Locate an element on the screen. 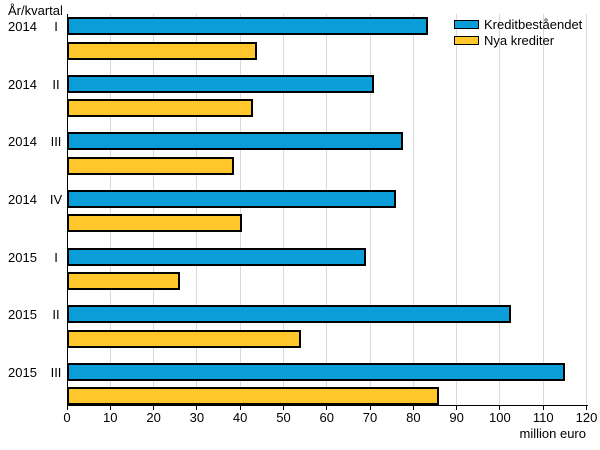 The image size is (600, 450). chart-title: År/kvartal is located at coordinates (35, 10).